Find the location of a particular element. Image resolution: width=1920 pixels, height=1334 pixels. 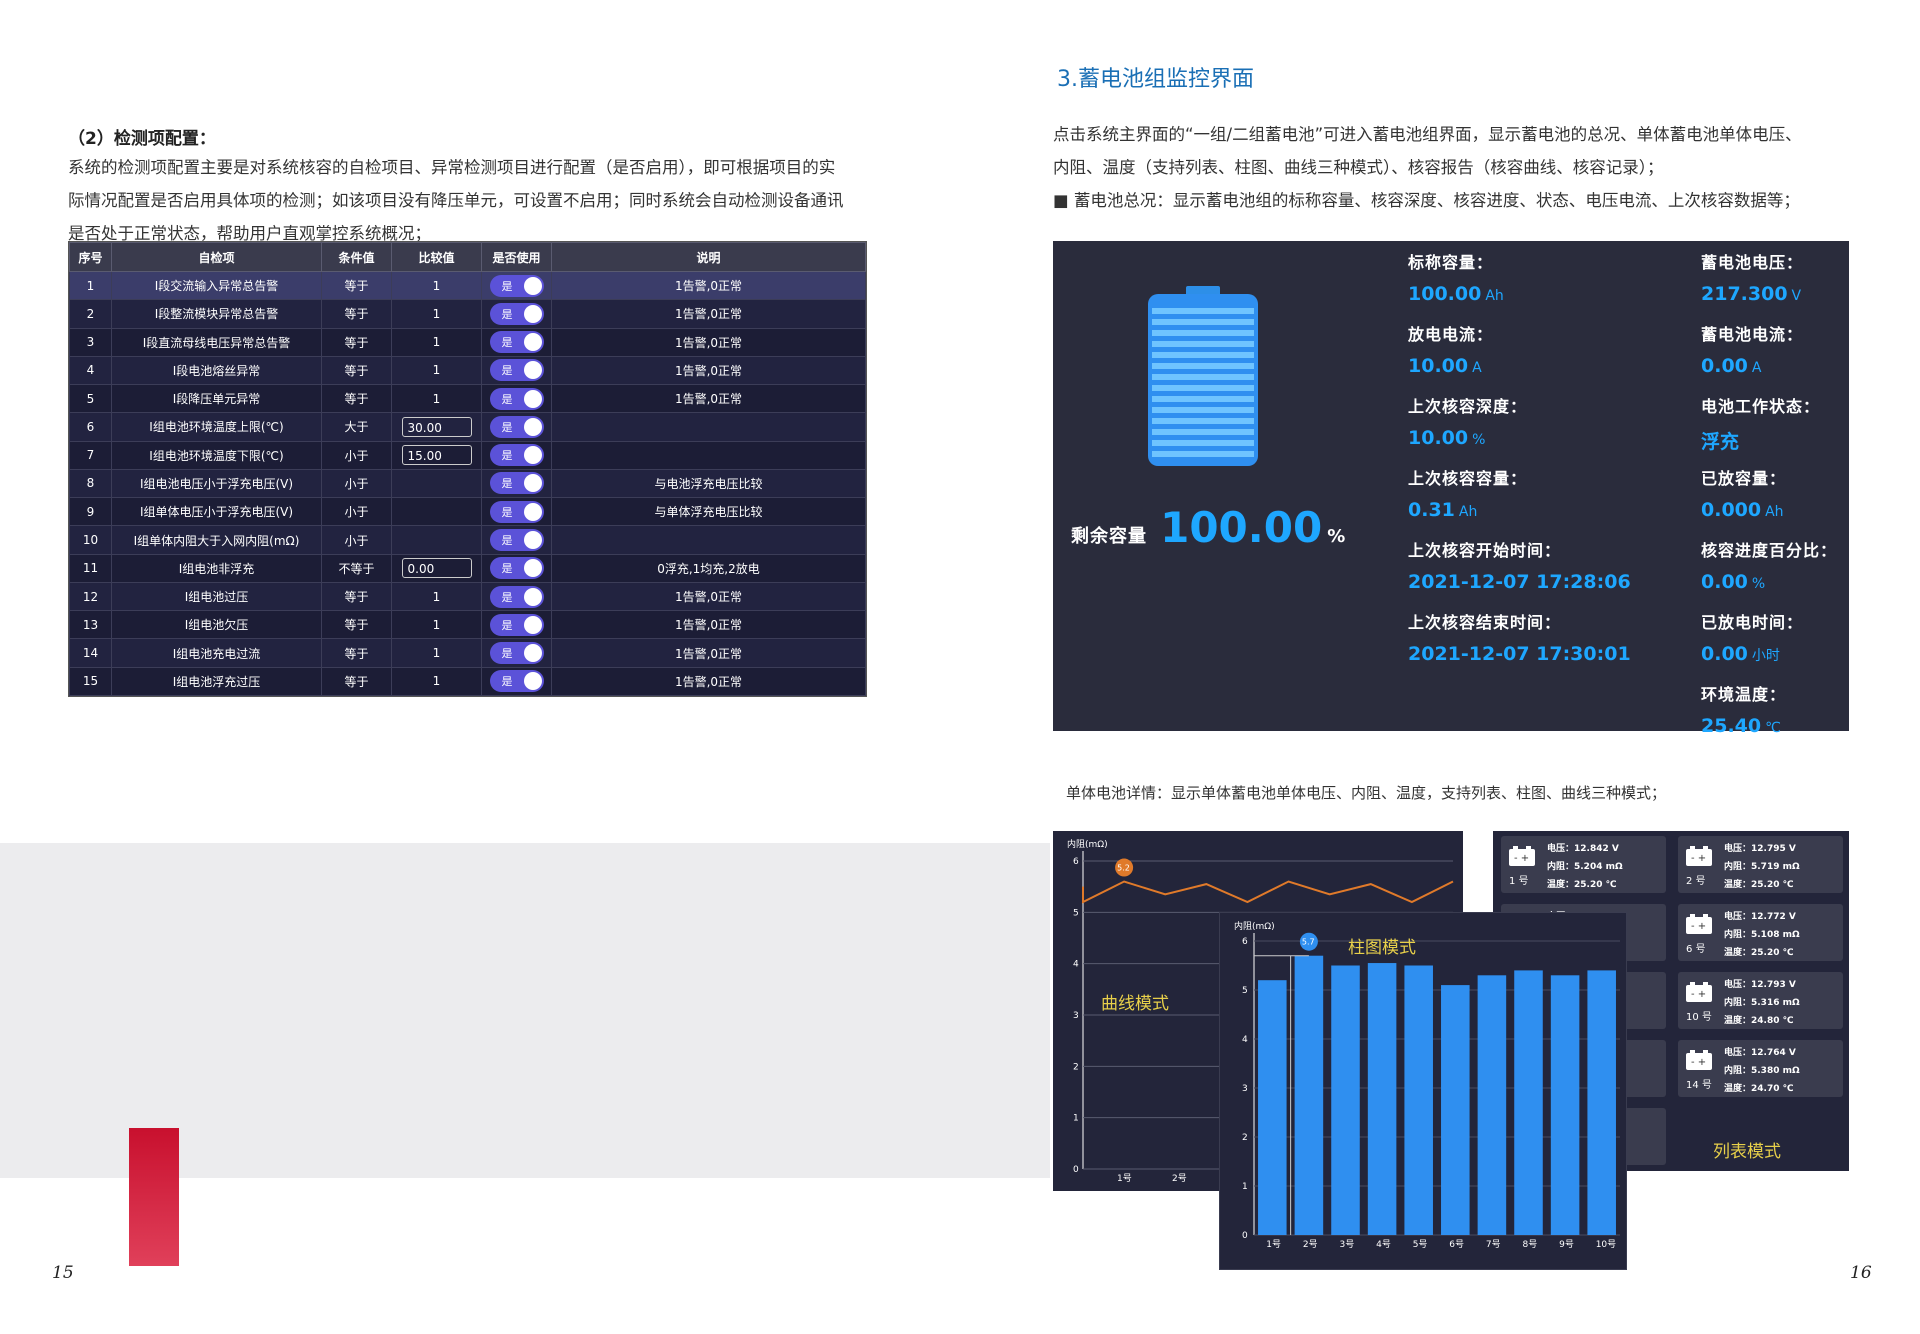

x-tick-label: 3号 is located at coordinates (1347, 1244).